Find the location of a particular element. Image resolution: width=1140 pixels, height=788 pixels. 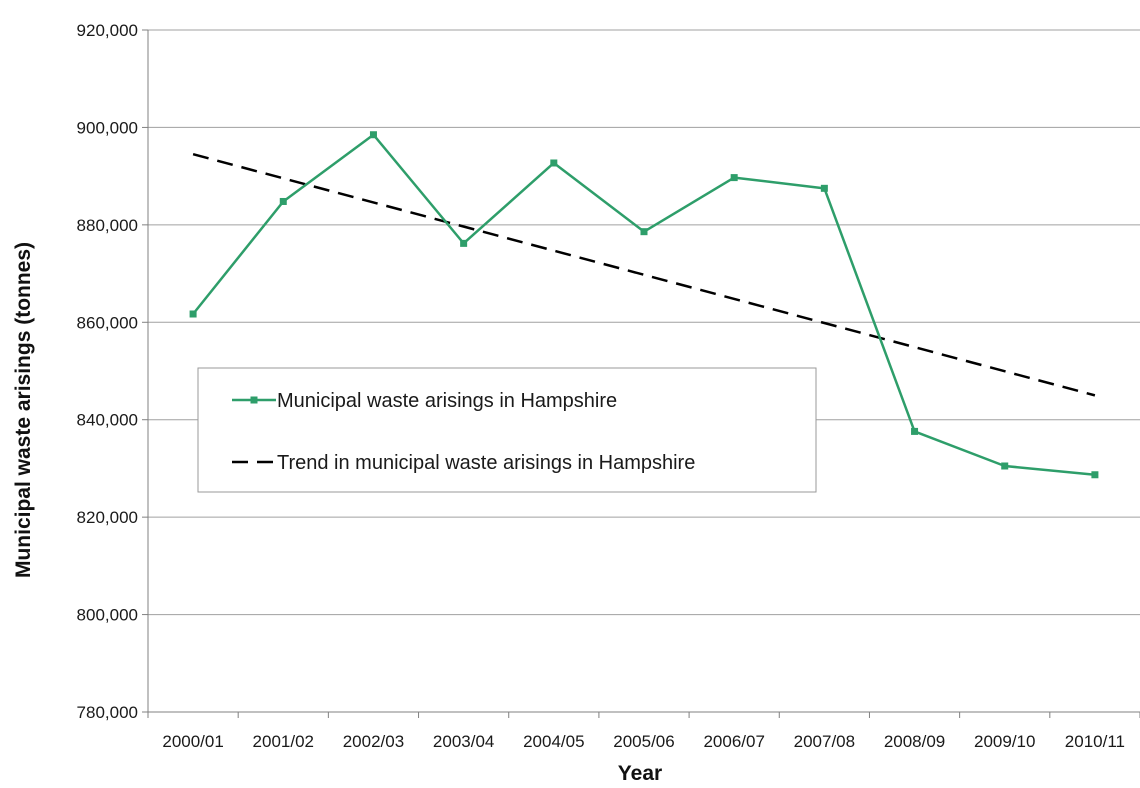

x-tick-label: 2006/07 is located at coordinates (733, 741).